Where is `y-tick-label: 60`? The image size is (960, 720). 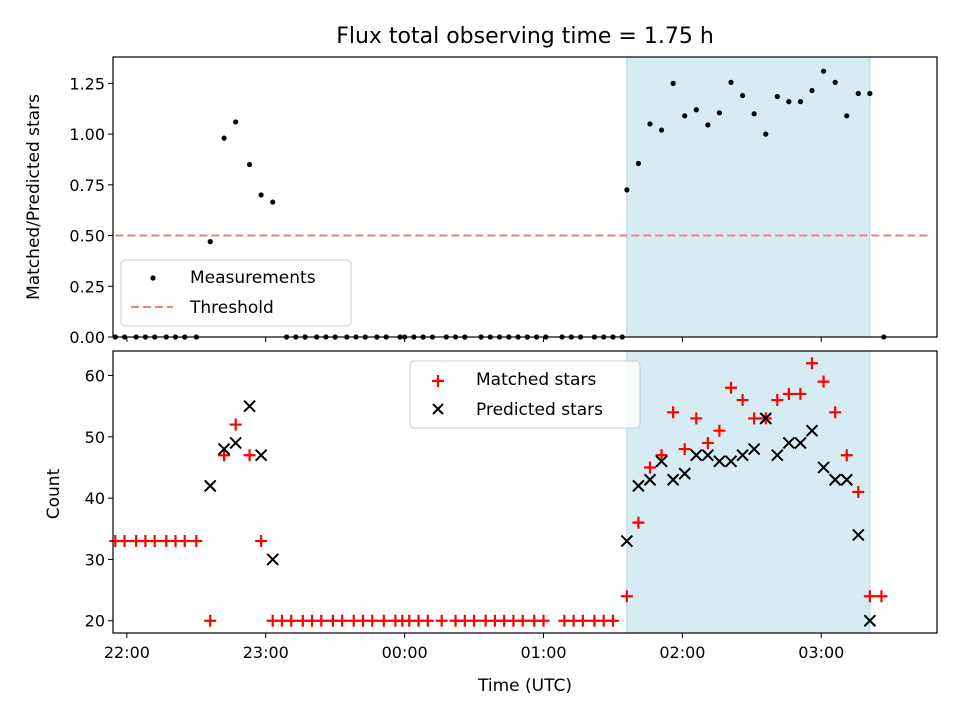 y-tick-label: 60 is located at coordinates (95, 376).